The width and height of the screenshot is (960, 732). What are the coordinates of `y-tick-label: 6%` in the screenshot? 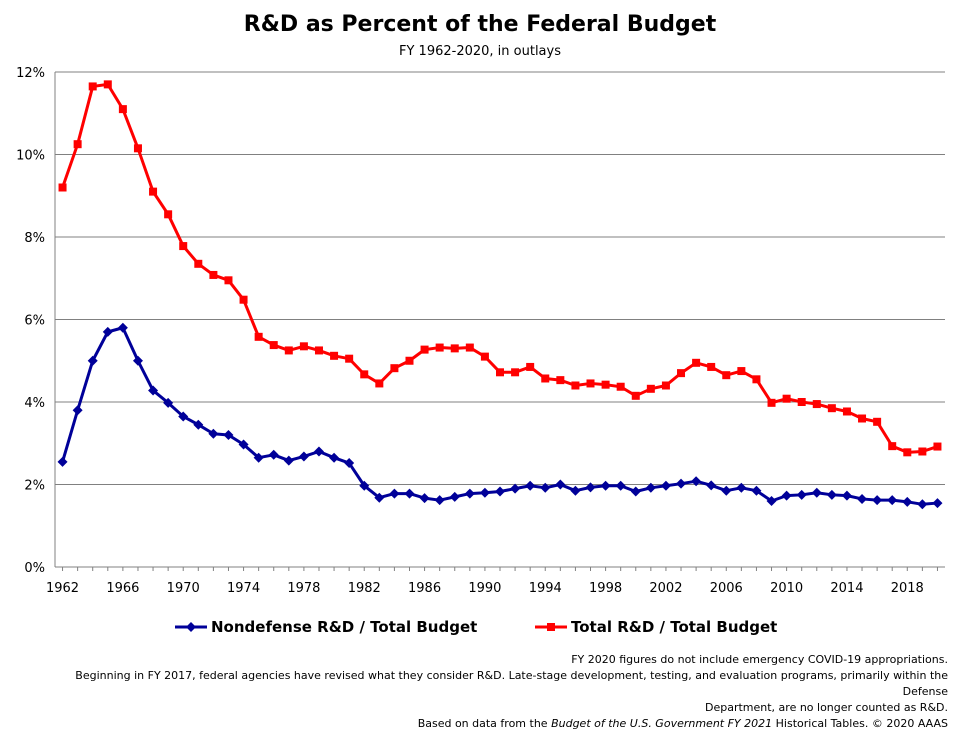 It's located at (34, 321).